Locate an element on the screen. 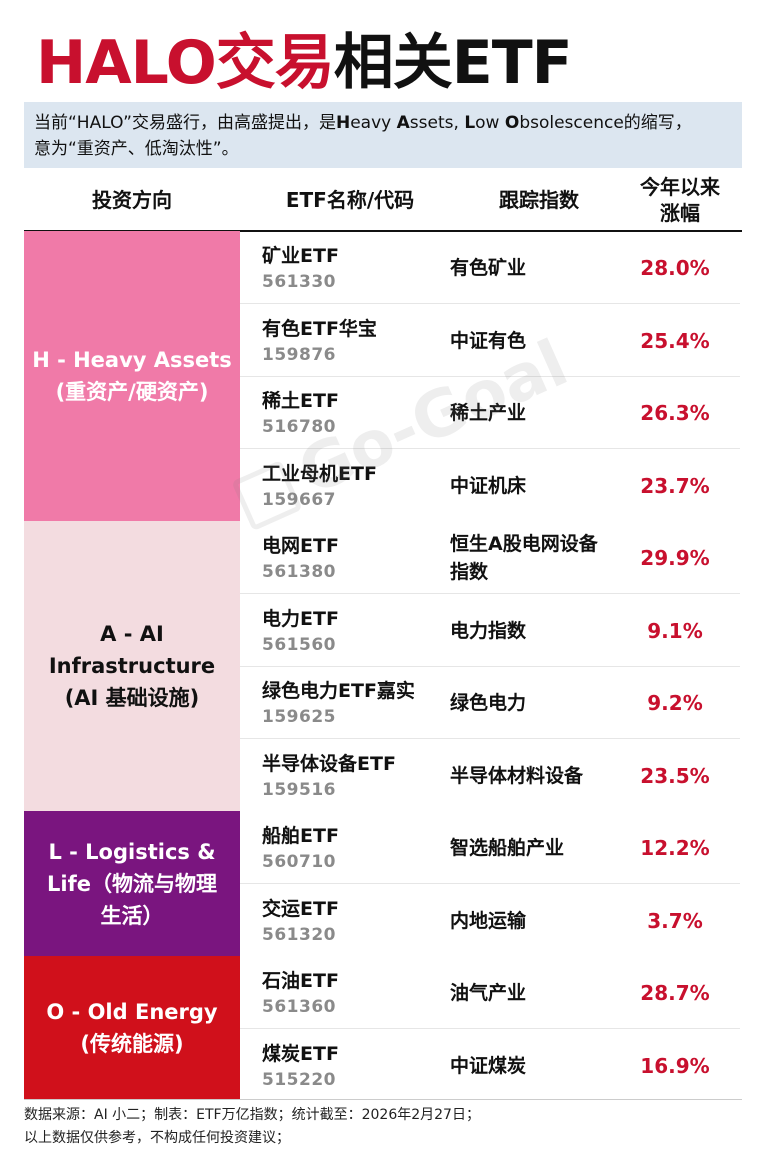 The width and height of the screenshot is (768, 1174). etf-code: 561320 is located at coordinates (299, 935).